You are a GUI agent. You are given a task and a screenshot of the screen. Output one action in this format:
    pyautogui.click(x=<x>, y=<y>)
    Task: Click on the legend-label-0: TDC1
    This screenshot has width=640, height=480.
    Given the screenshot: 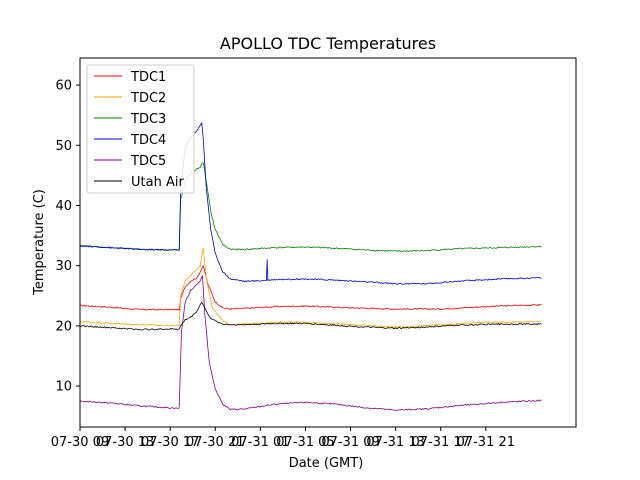 What is the action you would take?
    pyautogui.click(x=148, y=77)
    